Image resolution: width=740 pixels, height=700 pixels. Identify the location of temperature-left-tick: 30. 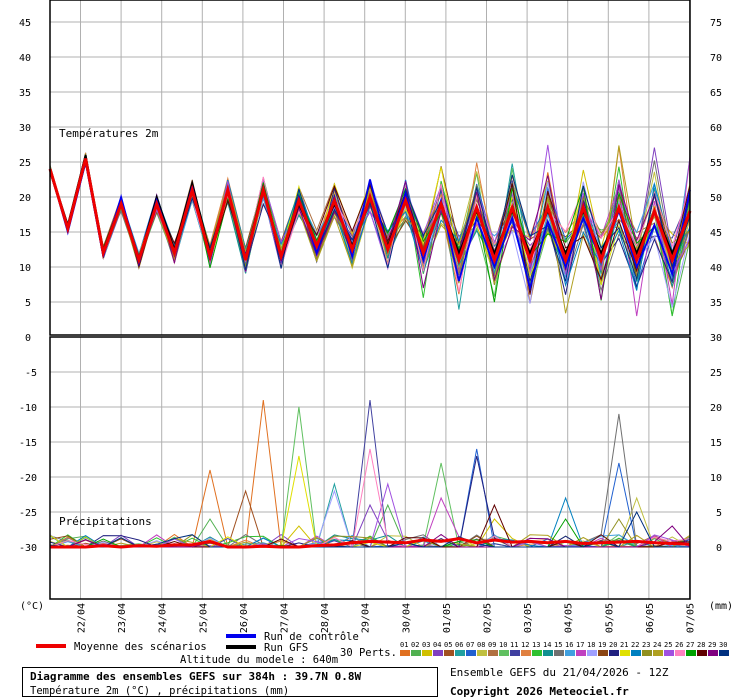
(25, 128).